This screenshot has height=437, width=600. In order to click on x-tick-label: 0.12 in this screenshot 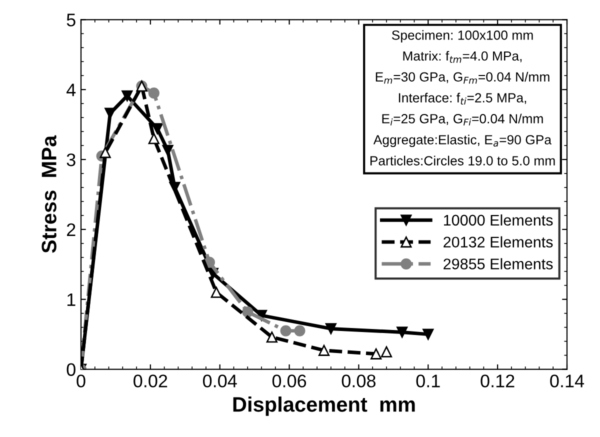, I will do `click(497, 381)`.